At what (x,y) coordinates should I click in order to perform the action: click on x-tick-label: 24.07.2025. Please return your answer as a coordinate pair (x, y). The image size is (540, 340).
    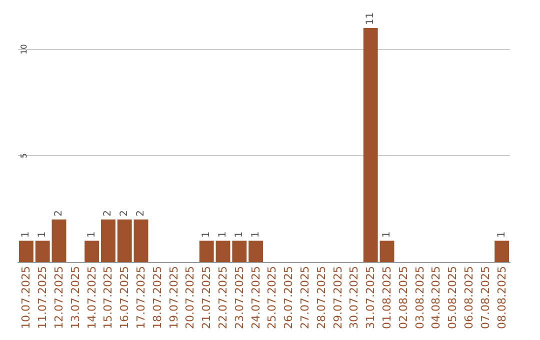
    Looking at the image, I should click on (255, 298).